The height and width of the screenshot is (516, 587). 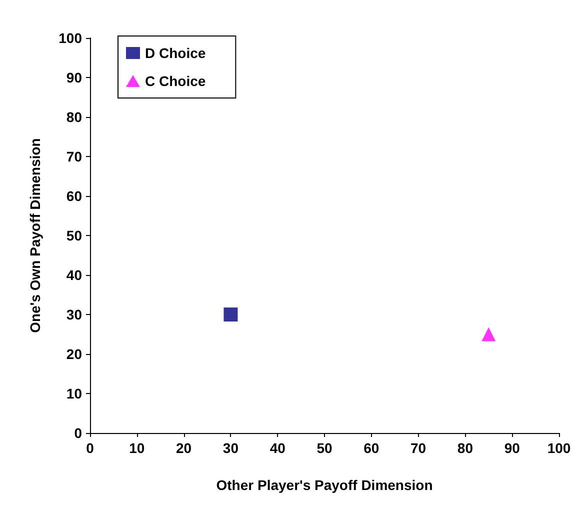 I want to click on y-tick-label: 70, so click(x=74, y=156).